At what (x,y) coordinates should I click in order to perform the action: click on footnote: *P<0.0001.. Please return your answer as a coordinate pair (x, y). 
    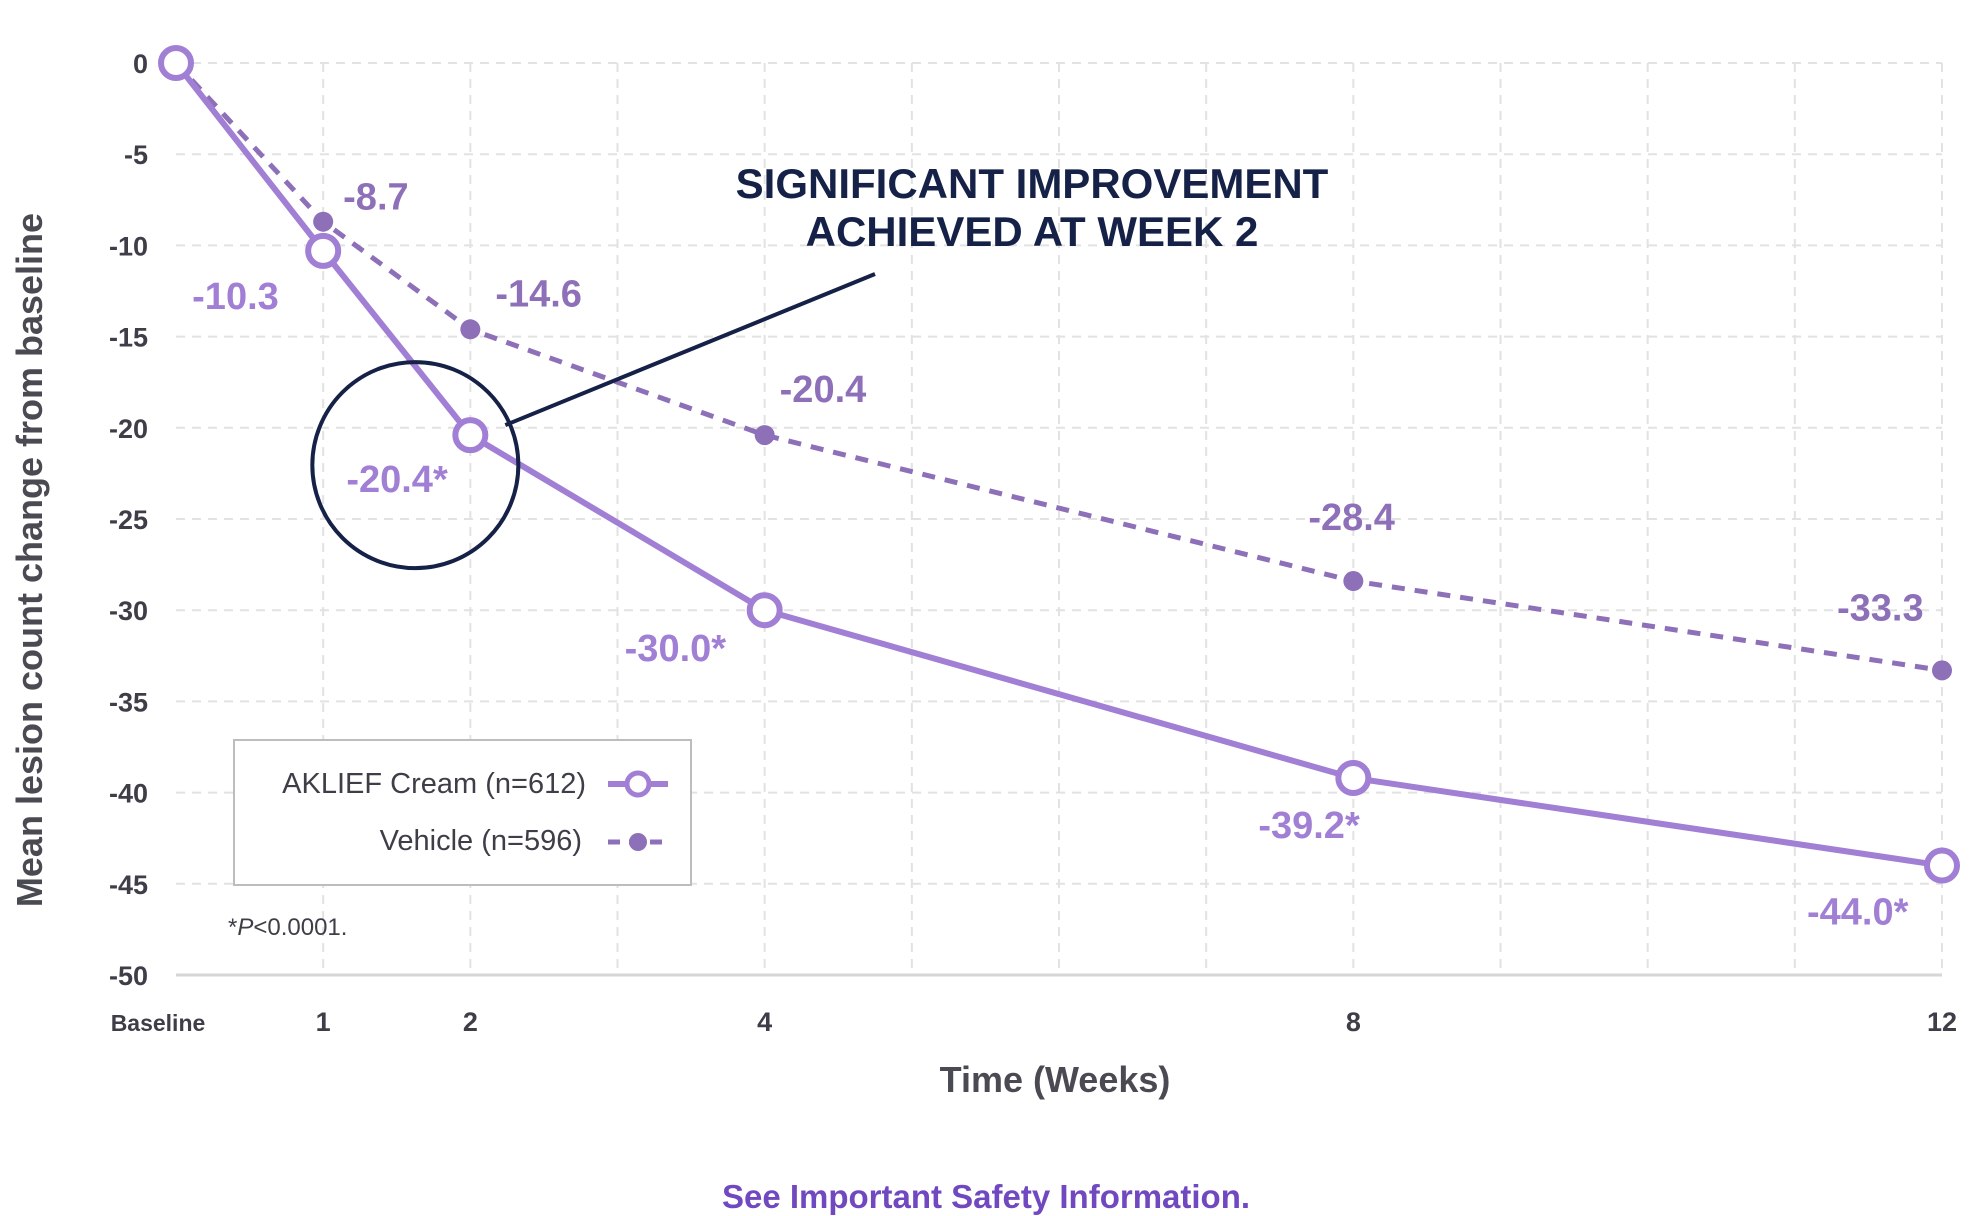
    Looking at the image, I should click on (287, 927).